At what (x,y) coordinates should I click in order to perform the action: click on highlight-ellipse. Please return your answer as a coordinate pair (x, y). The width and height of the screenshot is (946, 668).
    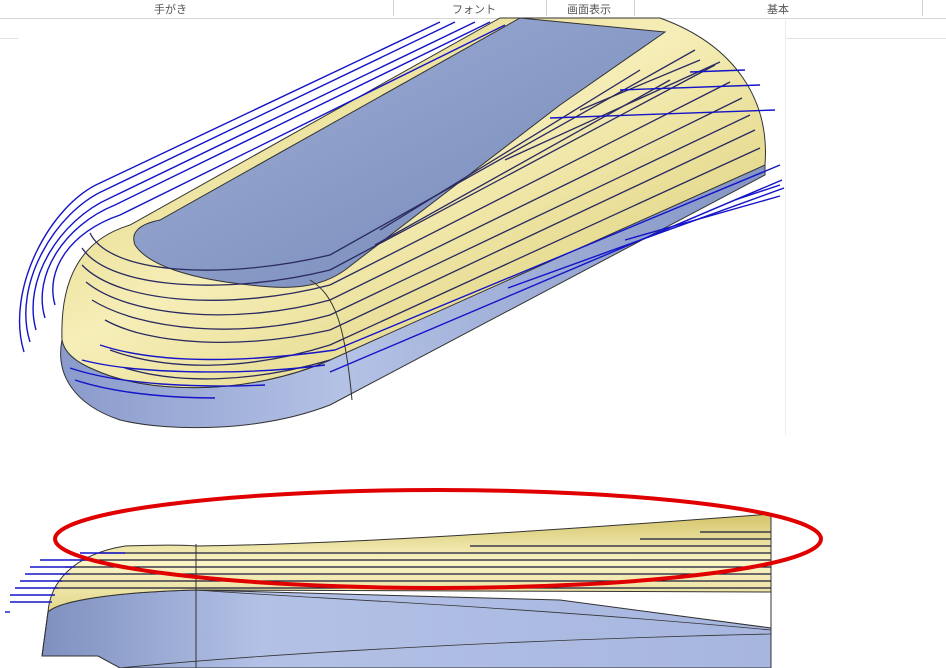
    Looking at the image, I should click on (438, 539).